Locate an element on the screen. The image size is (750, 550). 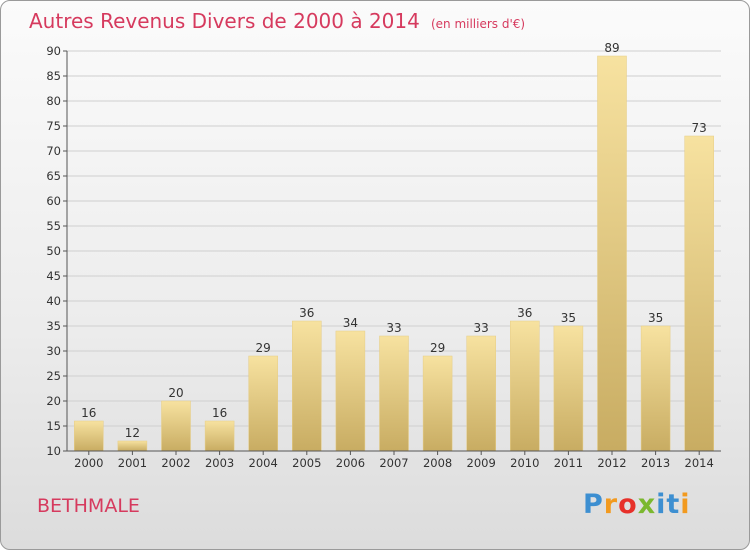
bar-2004 is located at coordinates (263, 403).